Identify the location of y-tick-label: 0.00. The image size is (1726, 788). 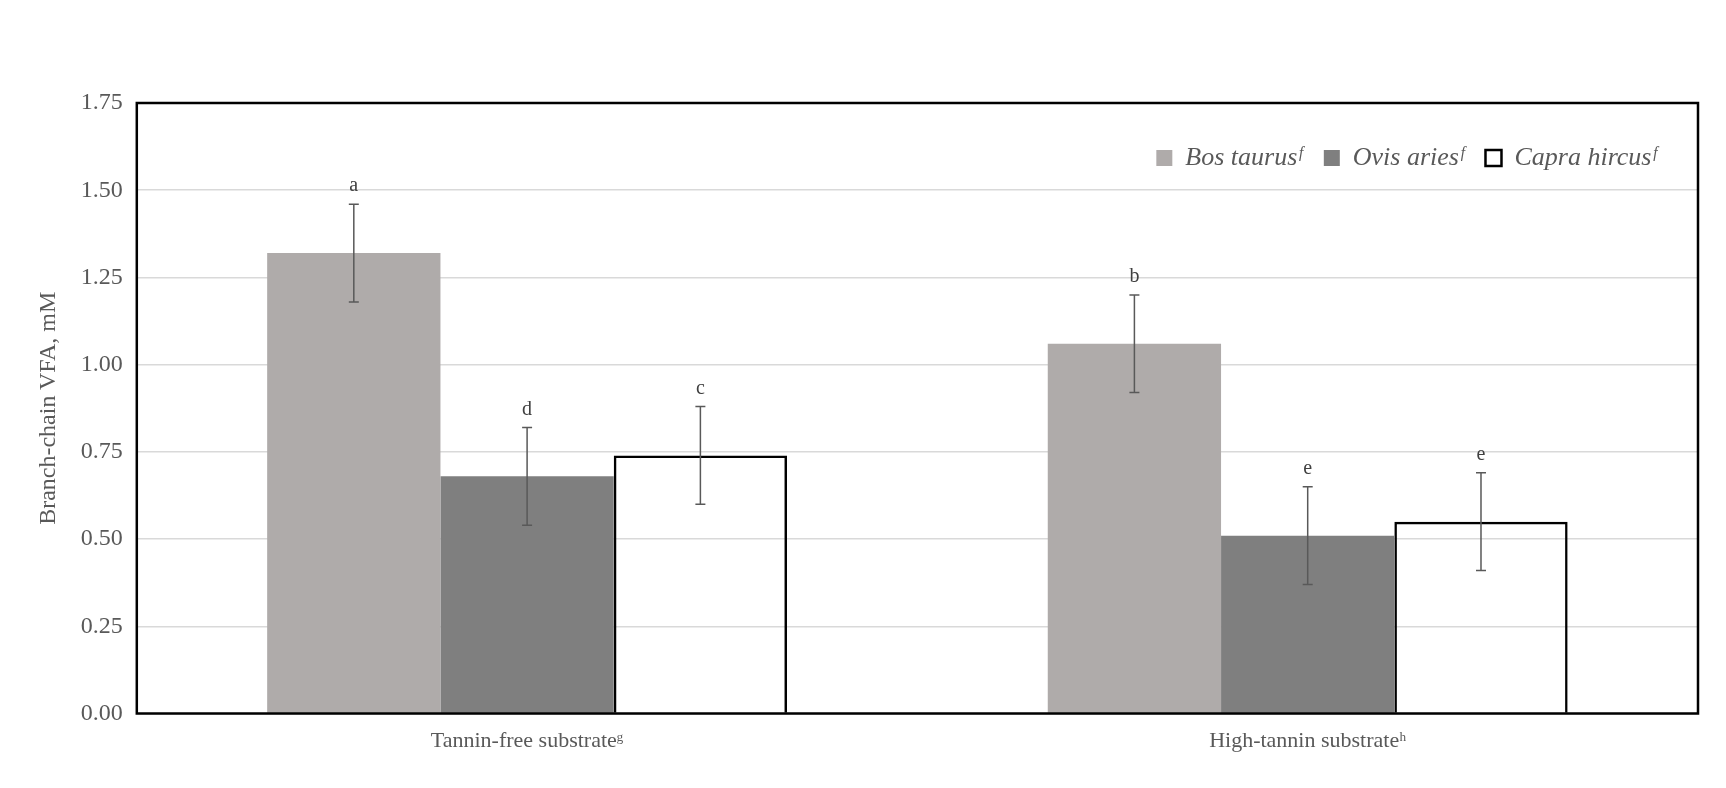
(101, 711).